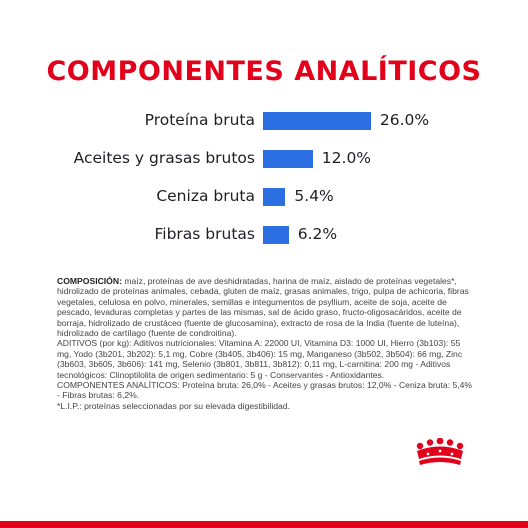 This screenshot has width=528, height=528. What do you see at coordinates (404, 120) in the screenshot?
I see `value-label: 26.0%` at bounding box center [404, 120].